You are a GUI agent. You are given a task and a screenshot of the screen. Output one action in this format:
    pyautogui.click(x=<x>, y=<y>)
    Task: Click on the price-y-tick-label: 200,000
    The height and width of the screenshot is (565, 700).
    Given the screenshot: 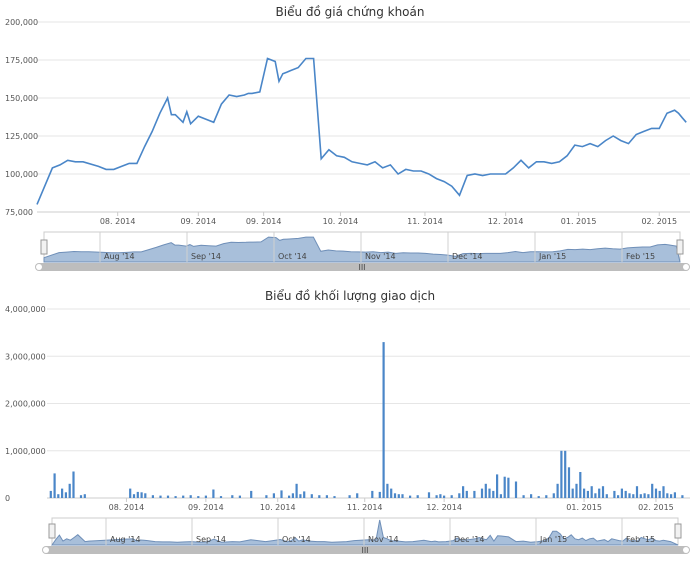 What is the action you would take?
    pyautogui.click(x=21, y=22)
    